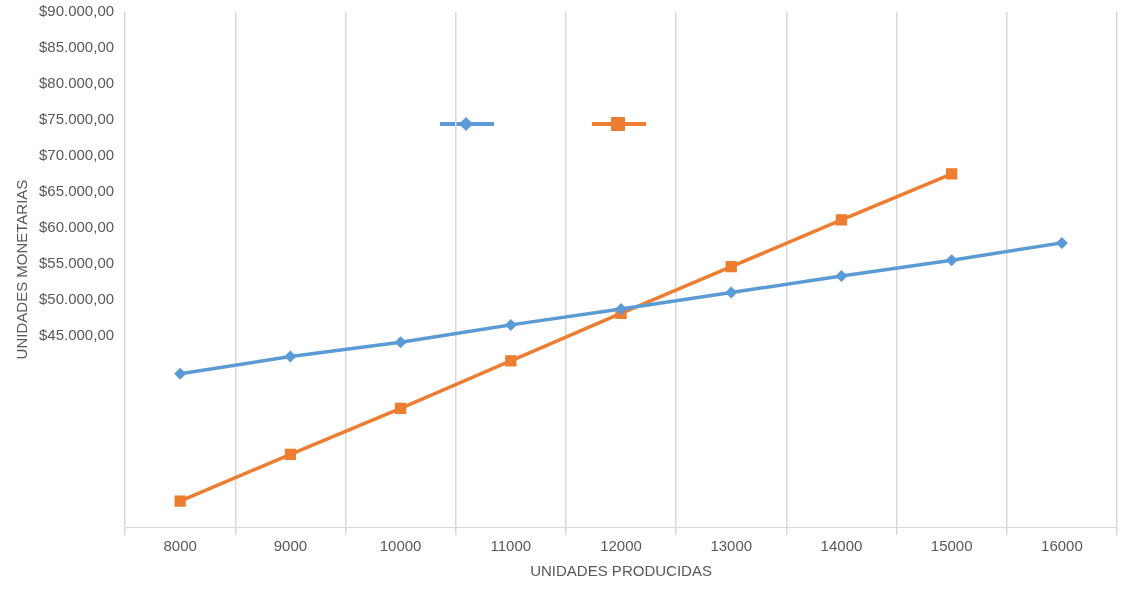 The image size is (1142, 615). I want to click on x-tick-label: 14000, so click(841, 546).